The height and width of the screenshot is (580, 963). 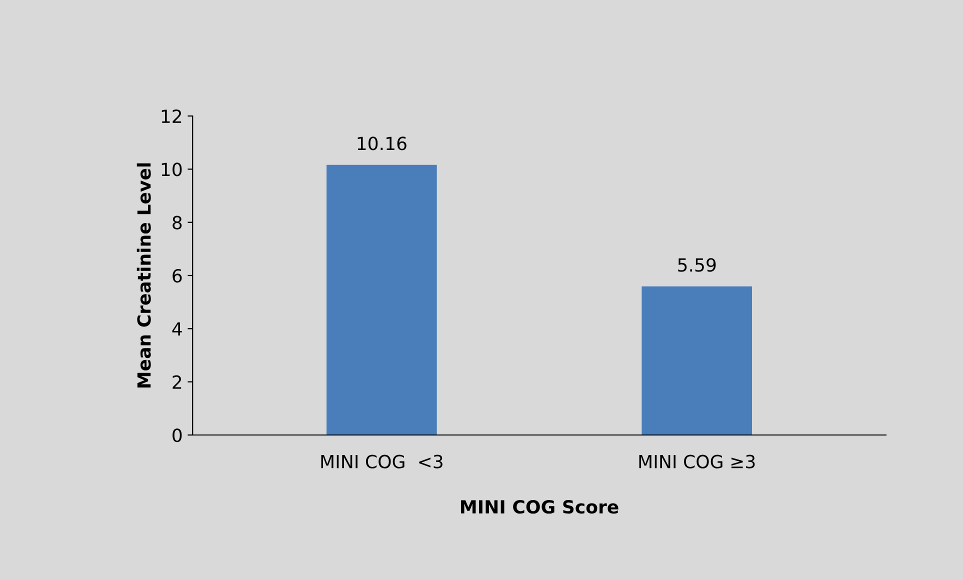 I want to click on y-tick-label: 0, so click(x=177, y=435).